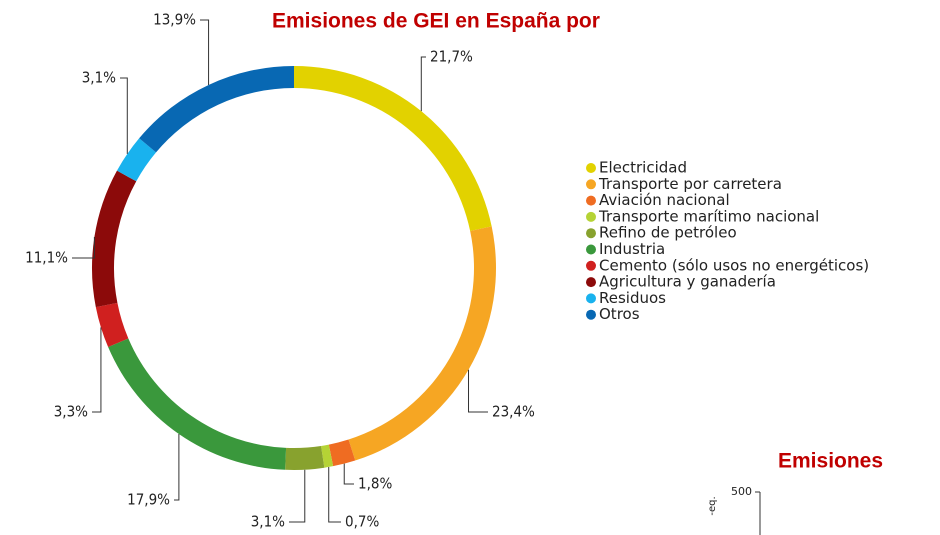 The height and width of the screenshot is (535, 940). What do you see at coordinates (664, 200) in the screenshot?
I see `legend-label: Aviación nacional` at bounding box center [664, 200].